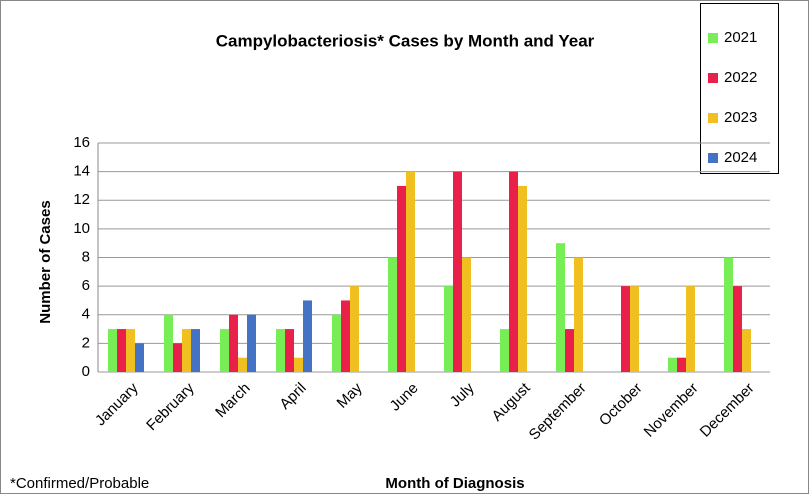 This screenshot has width=809, height=494. What do you see at coordinates (81, 171) in the screenshot?
I see `y-tick-label: 14` at bounding box center [81, 171].